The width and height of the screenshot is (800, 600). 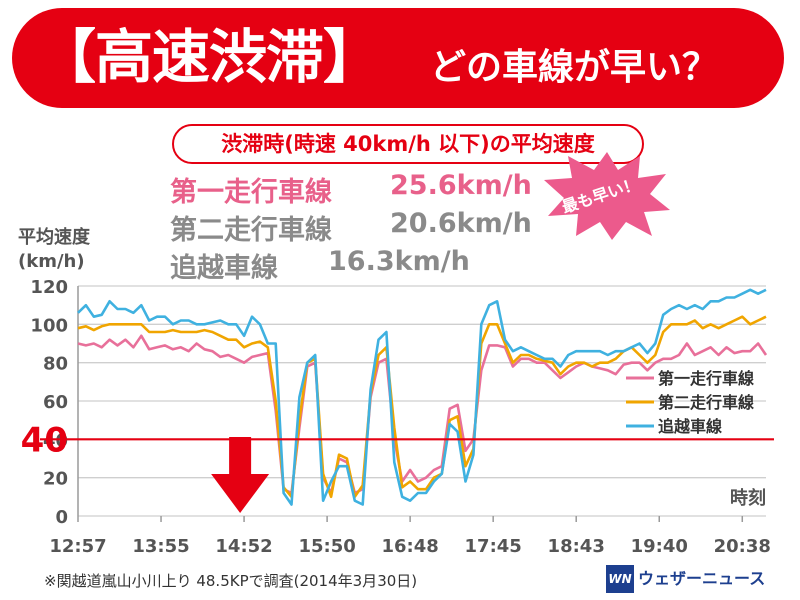 I want to click on y-tick-label-20: 20, so click(x=55, y=479).